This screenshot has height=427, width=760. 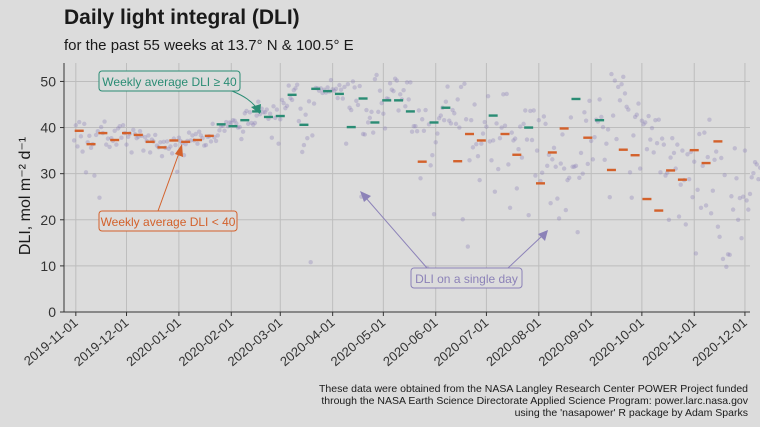 What do you see at coordinates (153, 342) in the screenshot?
I see `x-tick-label: 2020-01-01` at bounding box center [153, 342].